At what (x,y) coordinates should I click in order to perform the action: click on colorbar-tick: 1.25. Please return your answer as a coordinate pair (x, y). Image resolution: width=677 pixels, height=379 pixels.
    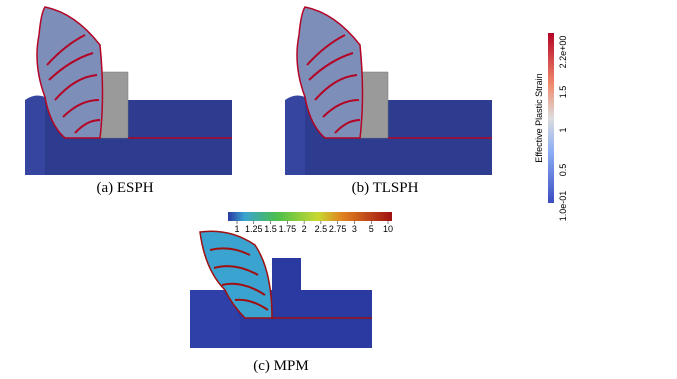
    Looking at the image, I should click on (254, 229).